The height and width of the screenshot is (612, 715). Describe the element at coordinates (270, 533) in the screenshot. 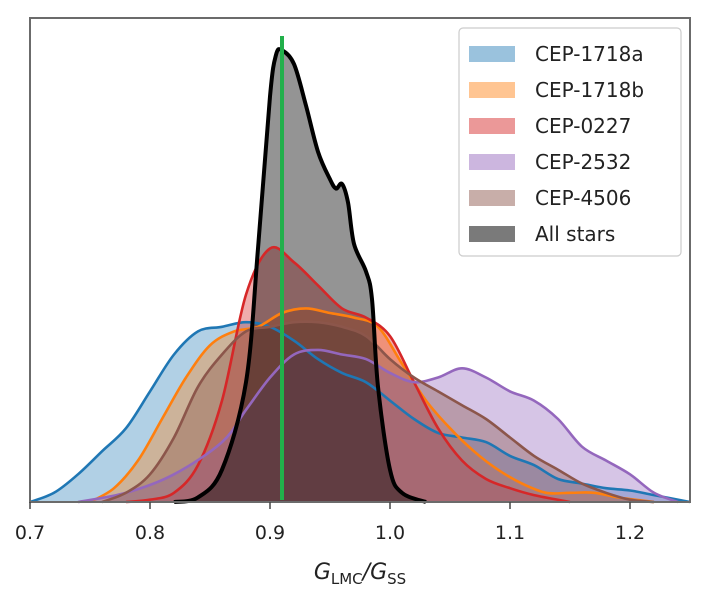

I see `x-tick-label: 0.9` at that location.